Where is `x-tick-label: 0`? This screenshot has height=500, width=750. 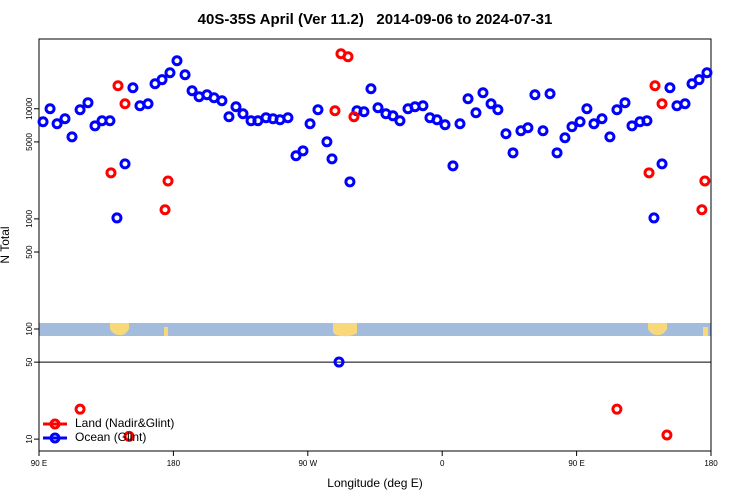
x-tick-label: 0 is located at coordinates (442, 463).